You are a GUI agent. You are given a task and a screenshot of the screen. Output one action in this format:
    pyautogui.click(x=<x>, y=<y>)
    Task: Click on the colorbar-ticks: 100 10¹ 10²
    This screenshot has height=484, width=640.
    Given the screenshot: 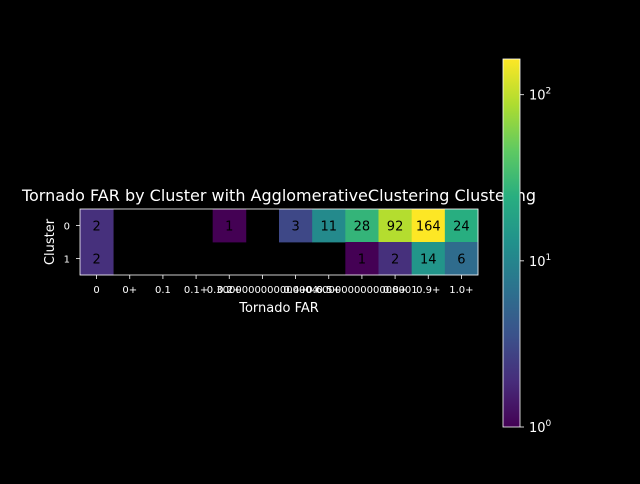 What is the action you would take?
    pyautogui.click(x=536, y=261)
    